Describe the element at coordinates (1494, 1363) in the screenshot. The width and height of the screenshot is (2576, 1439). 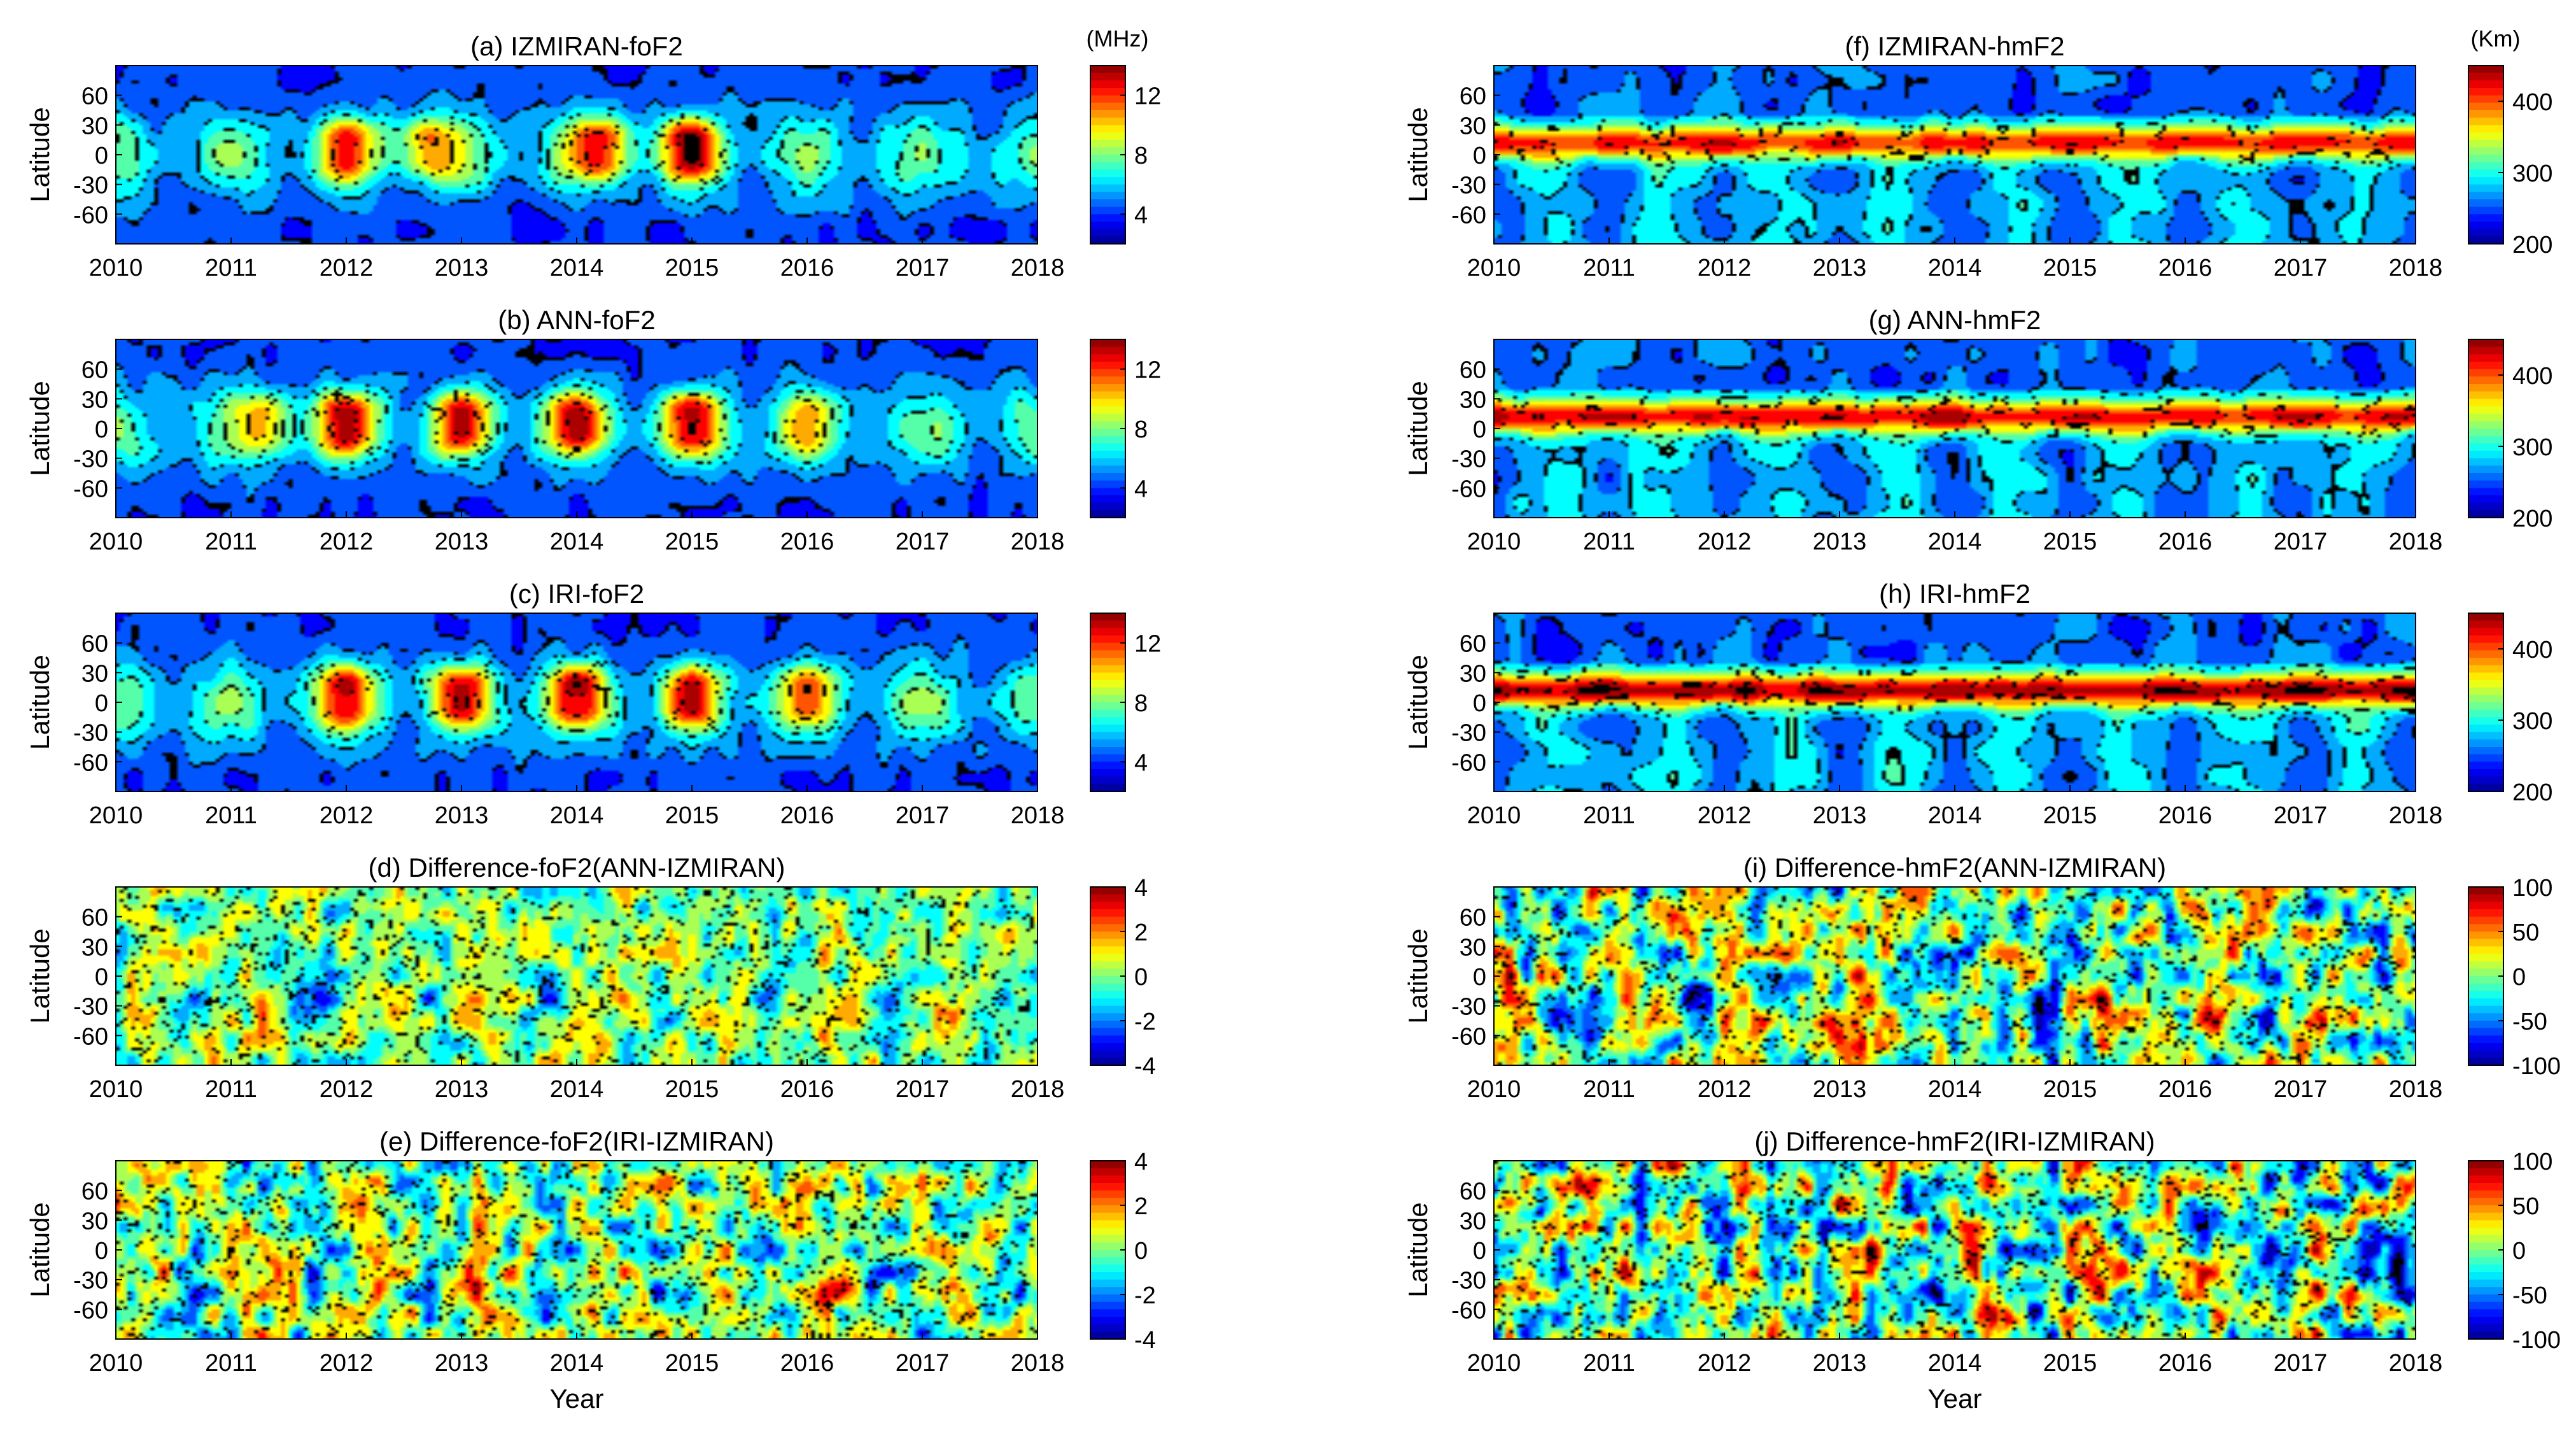
I see `x-tick-label: 2010` at that location.